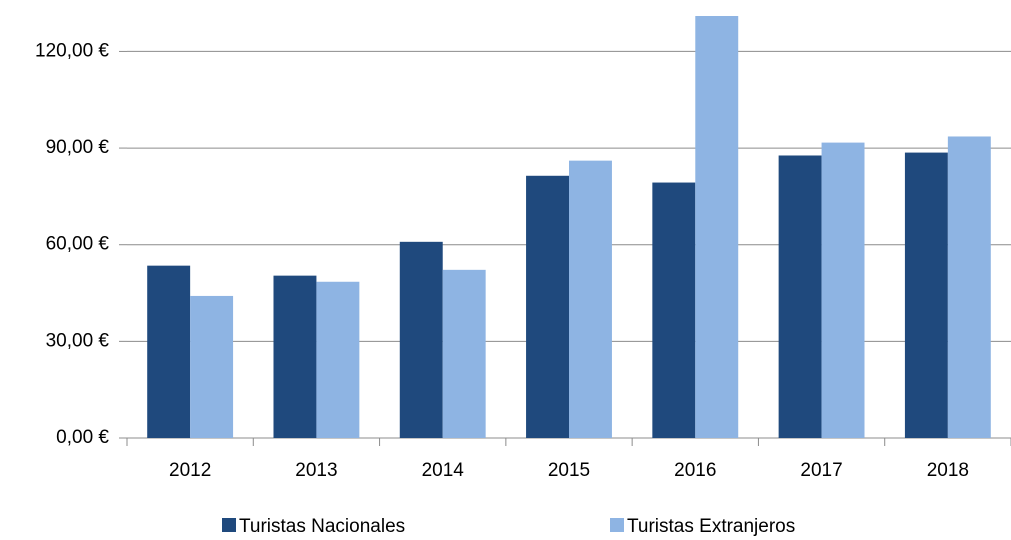 The image size is (1011, 540). I want to click on x-tick-label: 2018, so click(948, 470).